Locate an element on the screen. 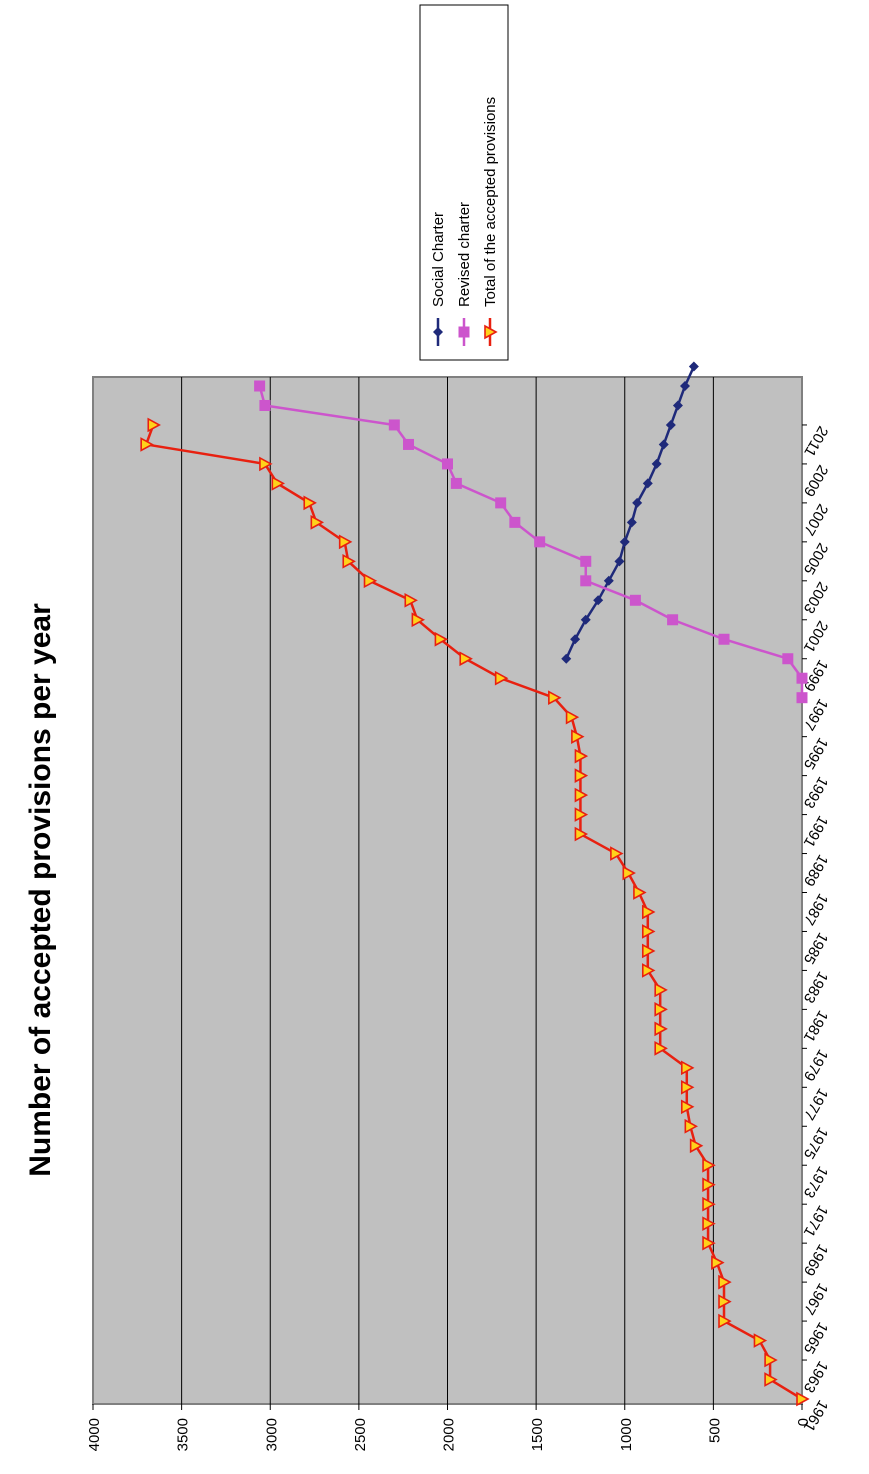 The height and width of the screenshot is (1474, 869). title-group: Number of accepted provisions per year is located at coordinates (40, 890).